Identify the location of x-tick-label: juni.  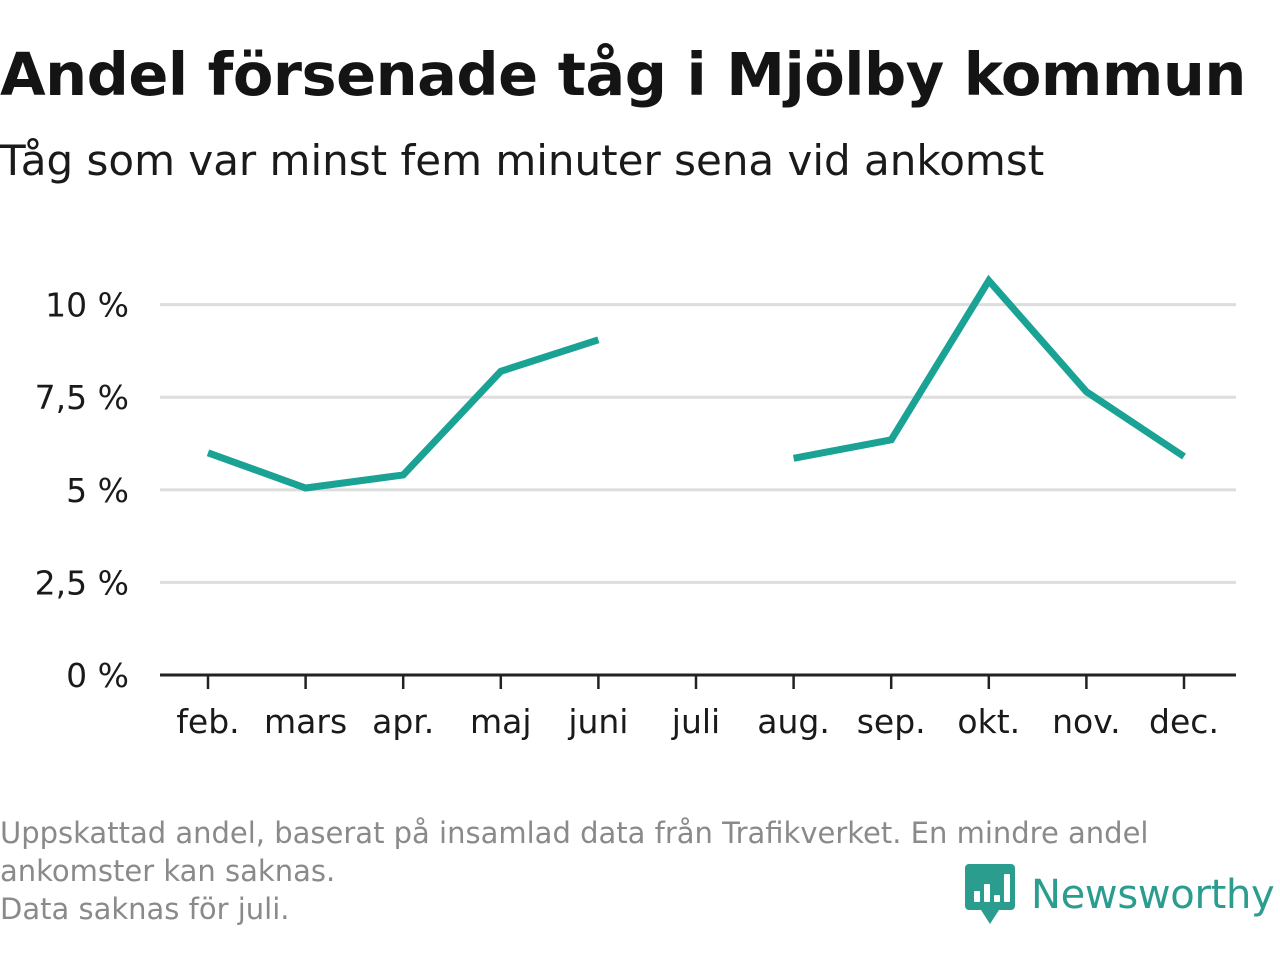
(597, 721).